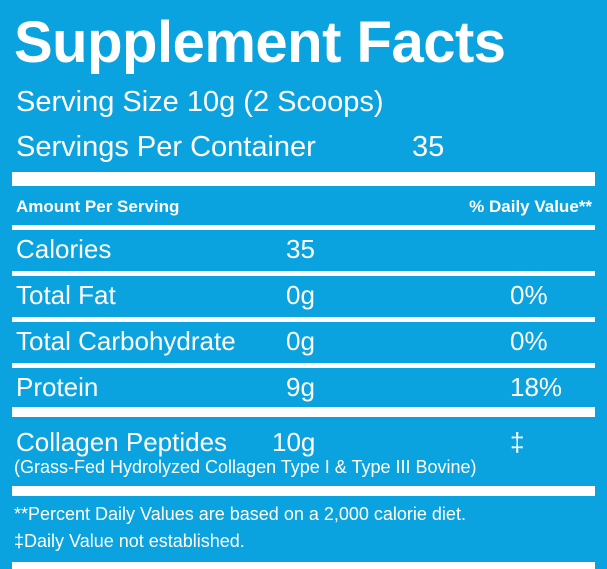 Image resolution: width=607 pixels, height=569 pixels. What do you see at coordinates (129, 541) in the screenshot?
I see `footnote: ‡Daily Value not established.` at bounding box center [129, 541].